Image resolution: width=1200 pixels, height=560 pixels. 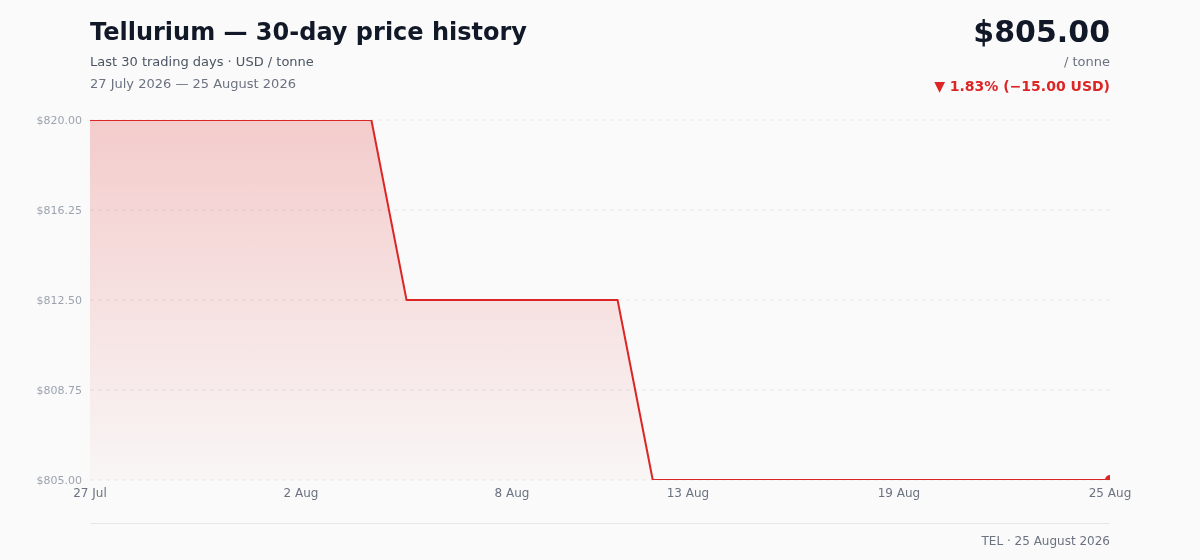 I want to click on y-tick-label: $808.75, so click(x=59, y=390).